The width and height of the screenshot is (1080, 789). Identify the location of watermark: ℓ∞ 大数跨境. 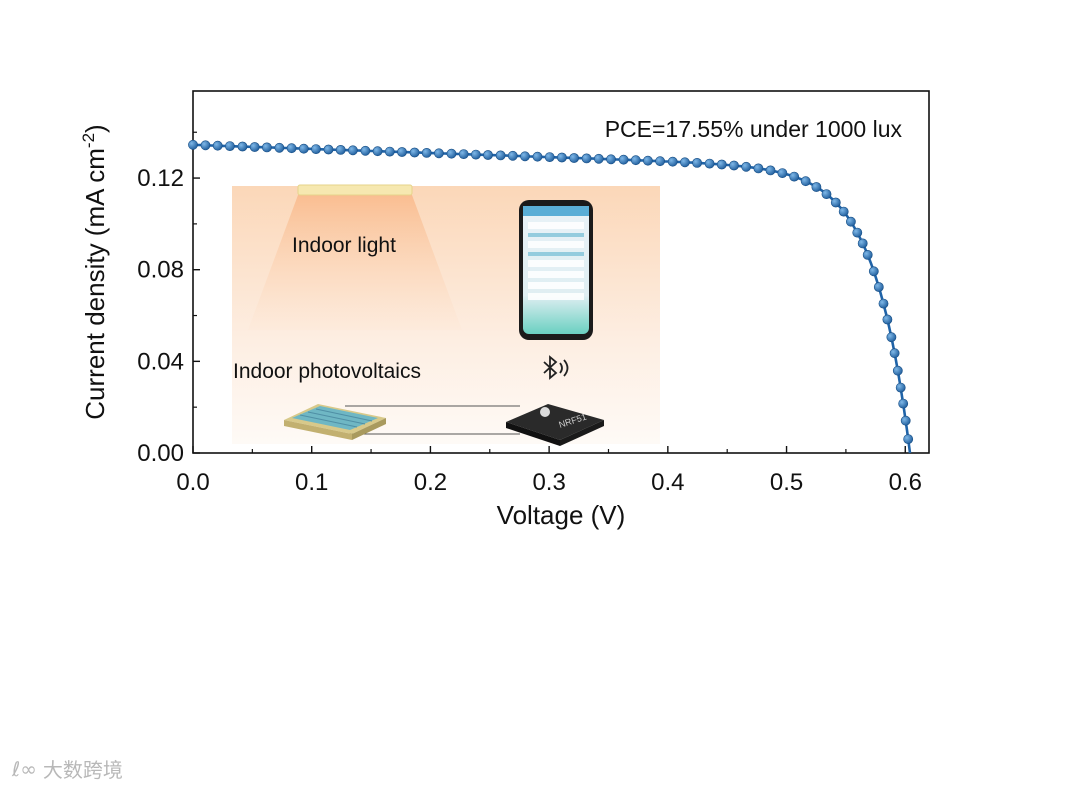
(67, 768).